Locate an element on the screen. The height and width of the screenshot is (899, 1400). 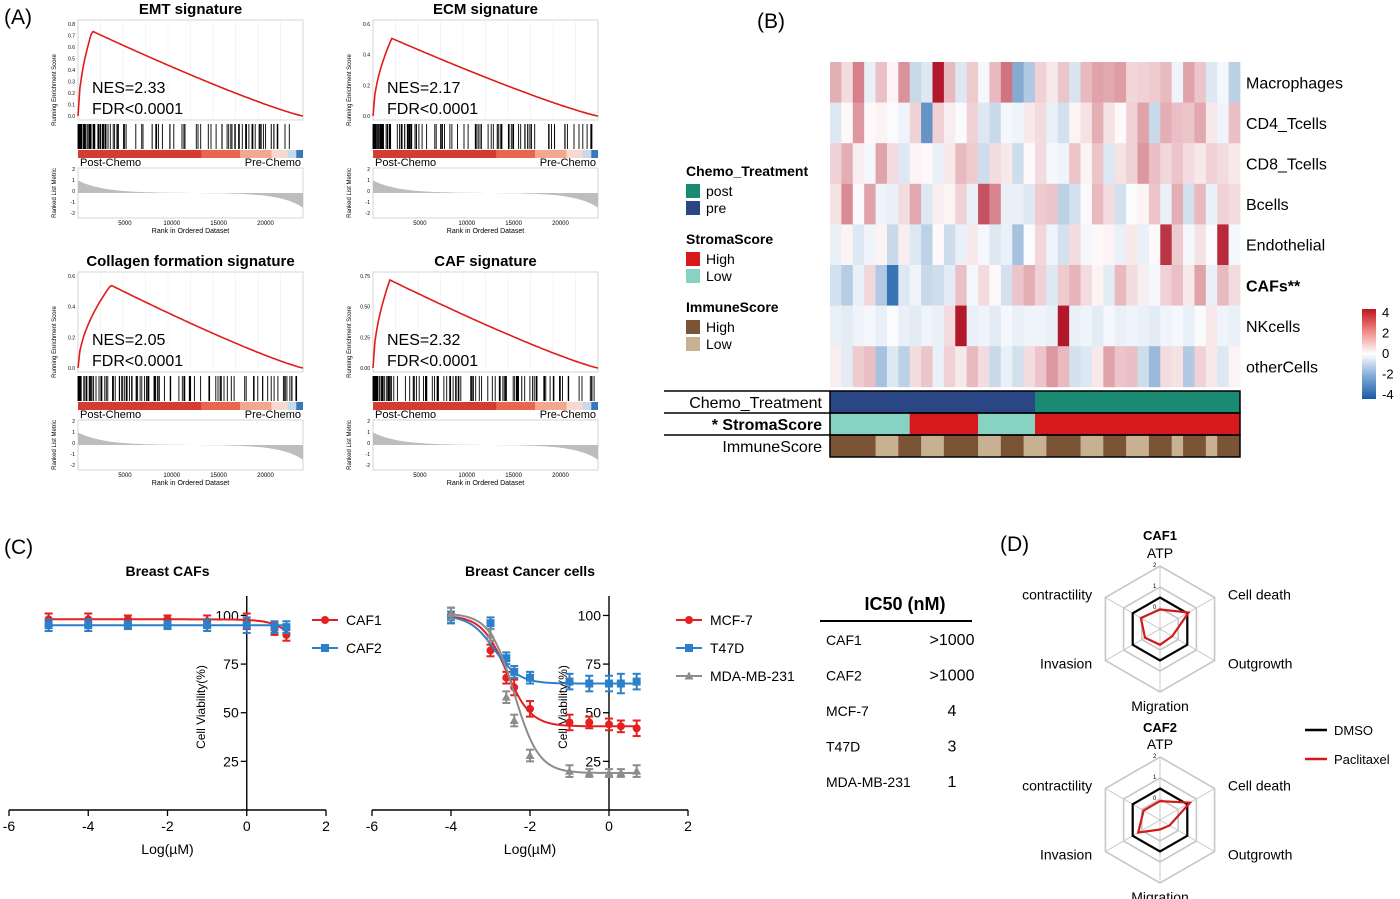
heatmap-row-label: Macrophages is located at coordinates (1294, 83).